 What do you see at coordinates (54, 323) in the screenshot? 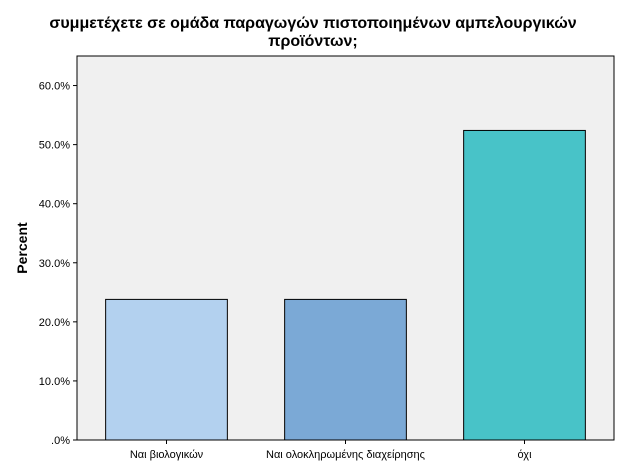
I see `y-tick-label: 20.0%` at bounding box center [54, 323].